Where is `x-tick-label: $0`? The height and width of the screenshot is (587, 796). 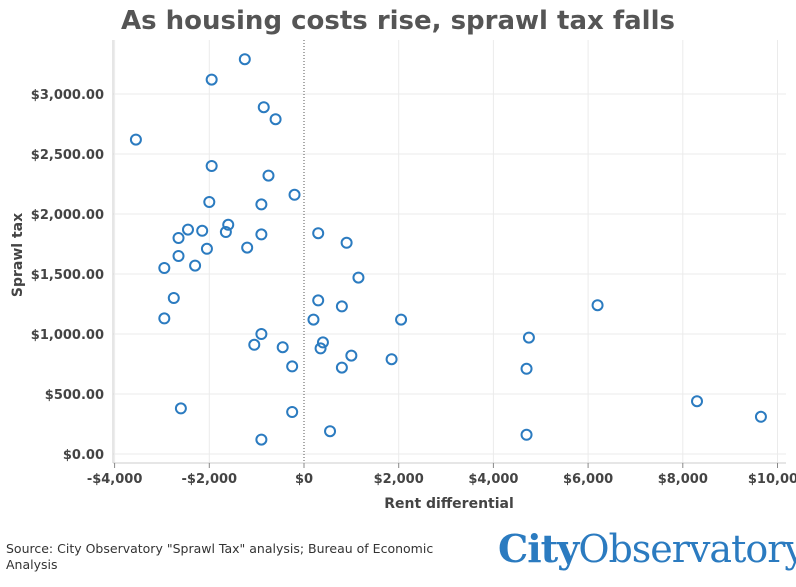 x-tick-label: $0 is located at coordinates (304, 479).